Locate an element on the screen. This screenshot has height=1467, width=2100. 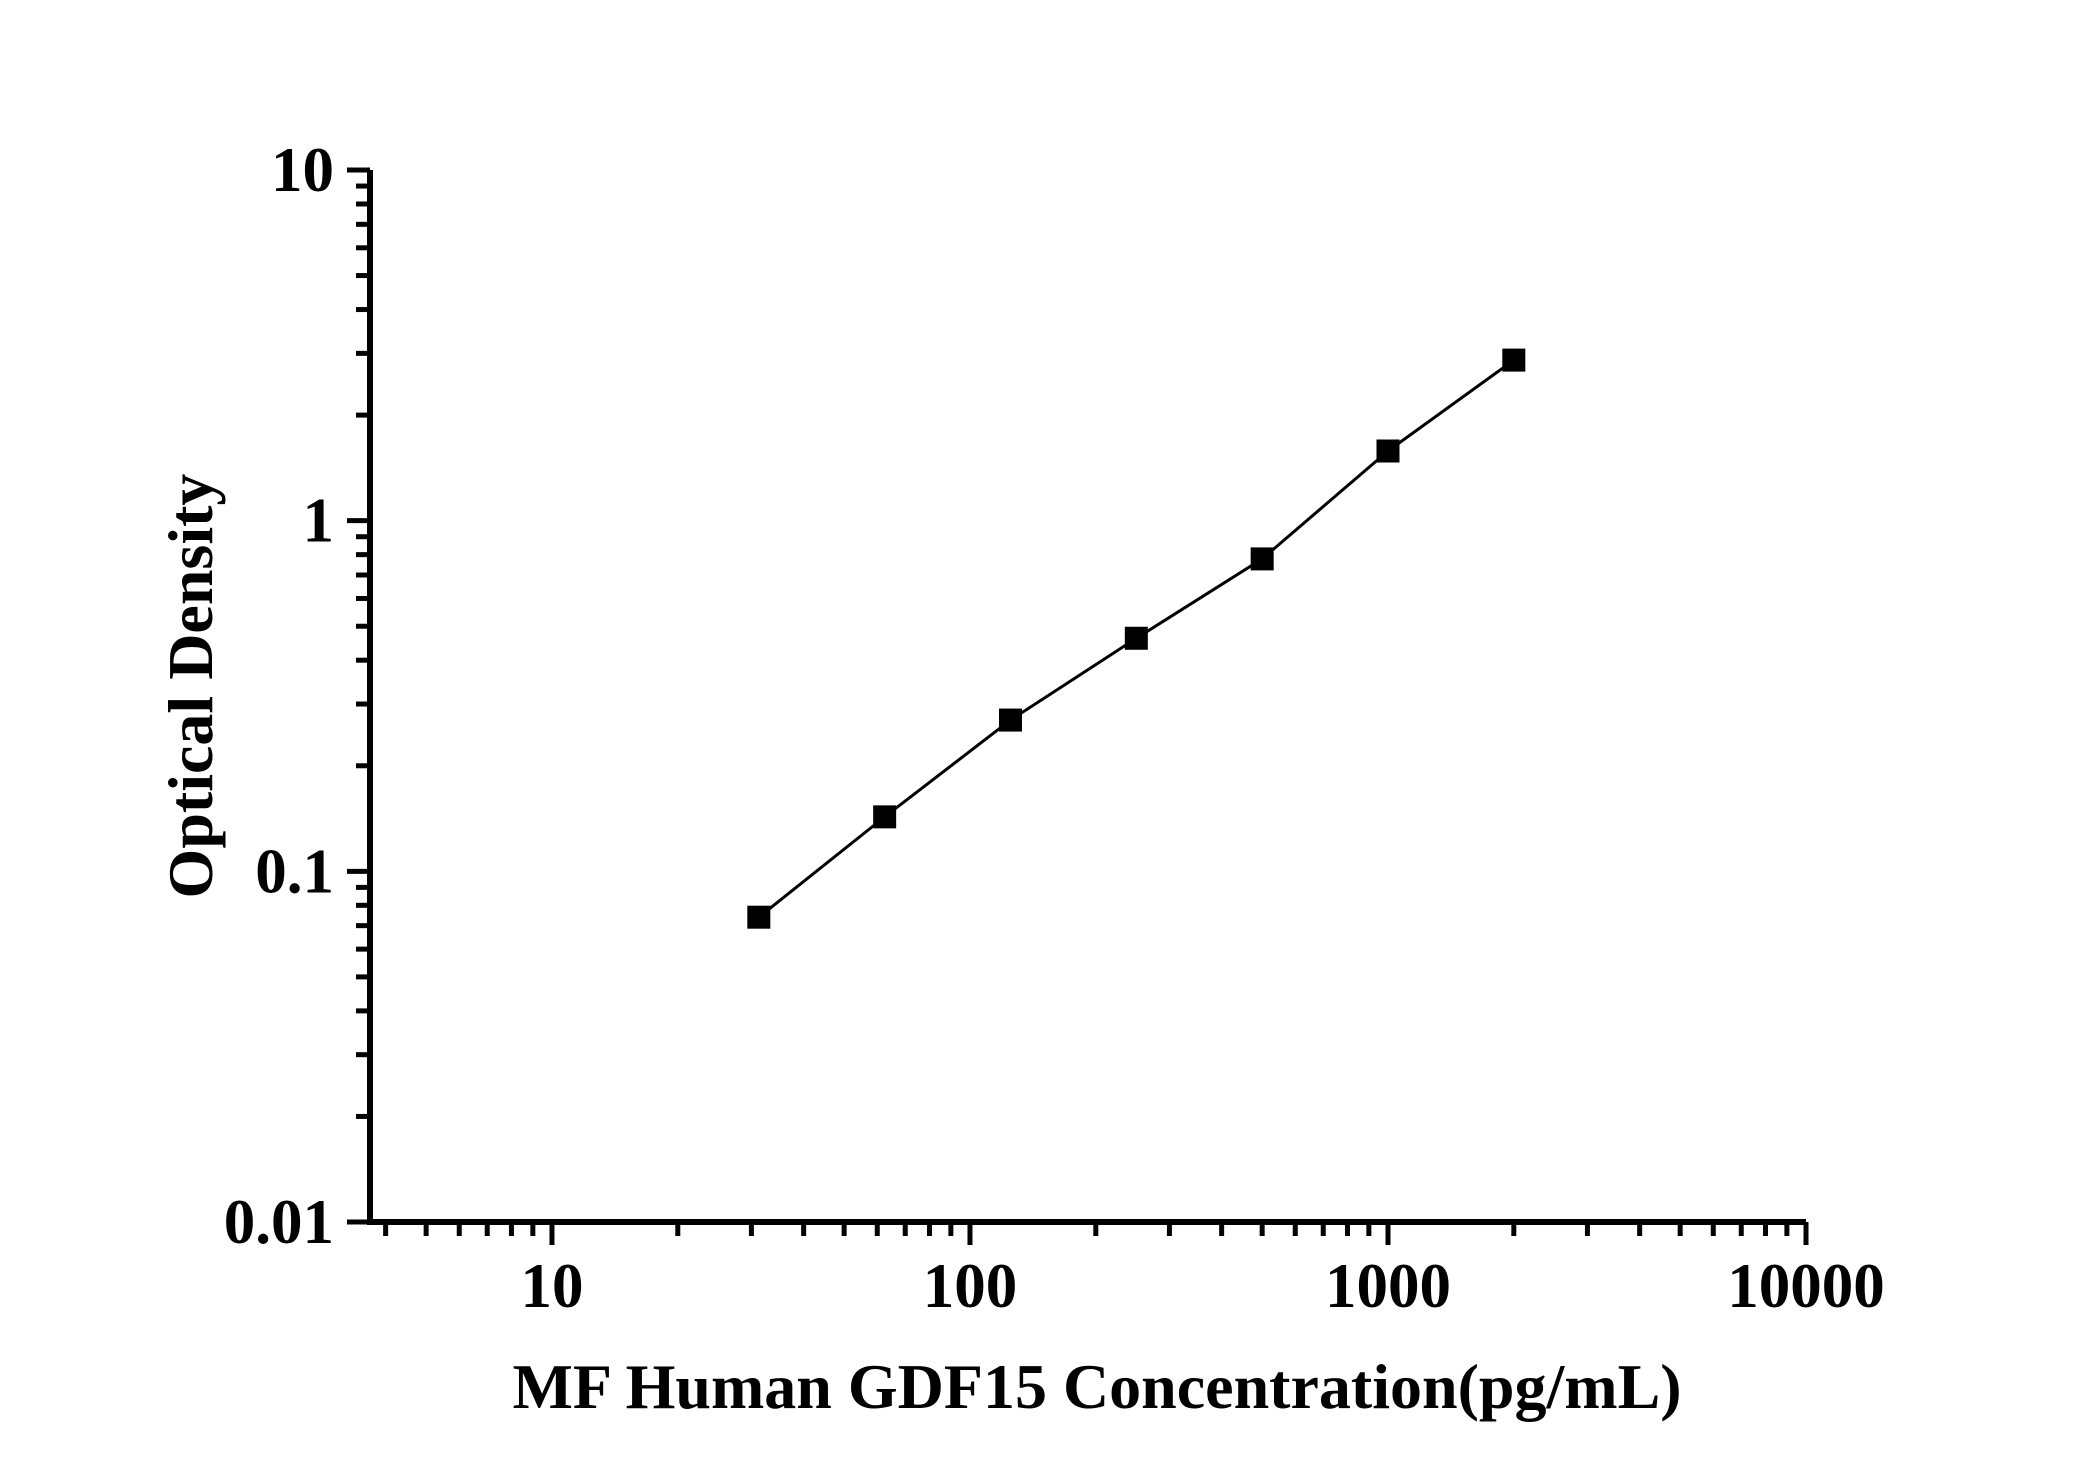
x-tick-label: 100 is located at coordinates (970, 1286).